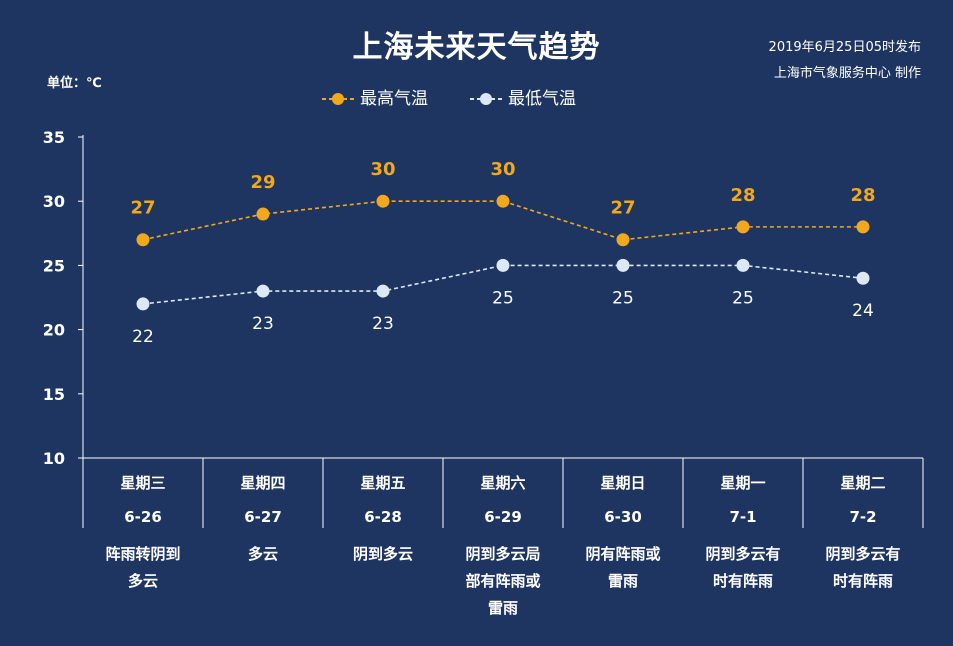 The image size is (953, 646). I want to click on day-weekday: 星期日, so click(623, 483).